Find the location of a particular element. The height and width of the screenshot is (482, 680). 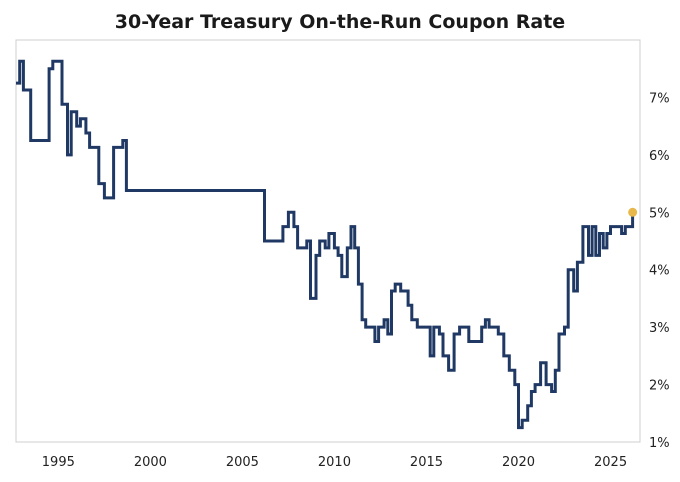

x-tick-label: 2010 is located at coordinates (334, 462).